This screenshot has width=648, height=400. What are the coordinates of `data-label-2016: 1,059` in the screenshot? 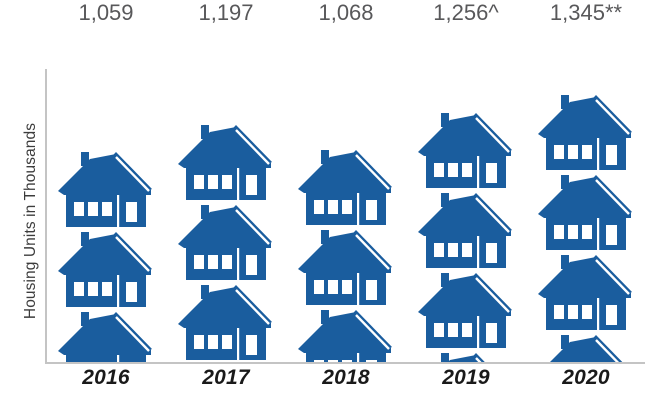 It's located at (106, 12).